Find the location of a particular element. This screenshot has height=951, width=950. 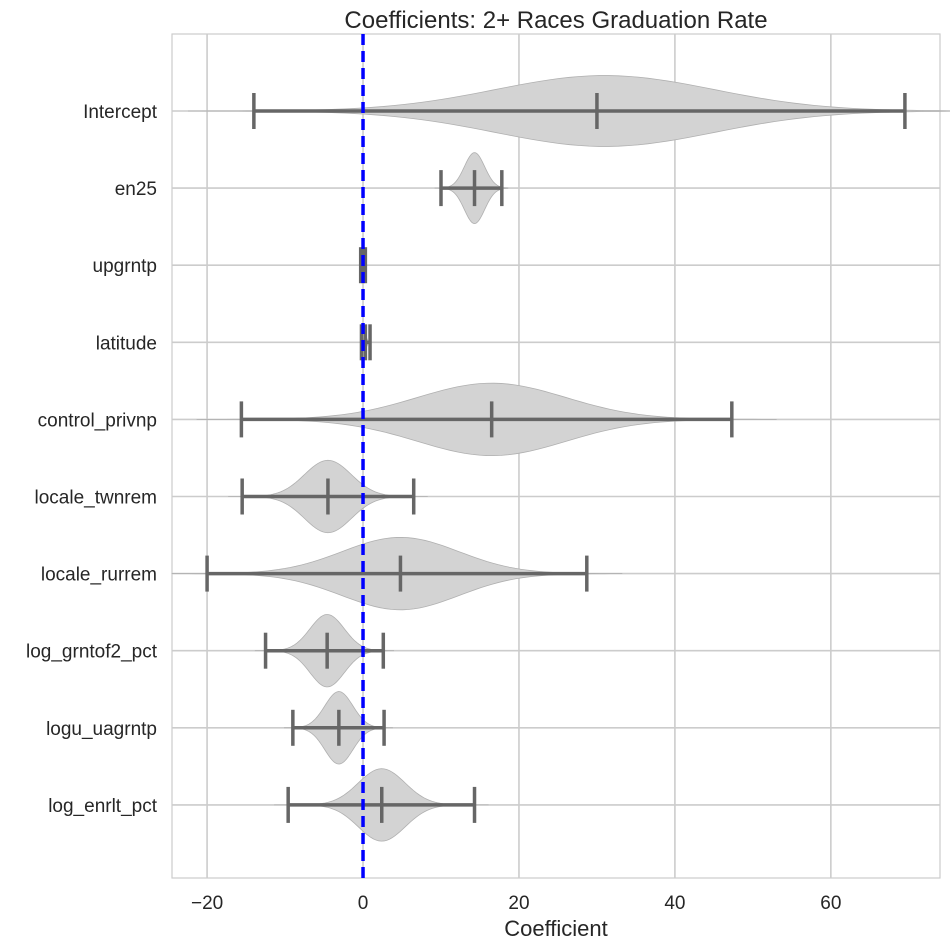

x-axis-label: Coefficient is located at coordinates (556, 928).